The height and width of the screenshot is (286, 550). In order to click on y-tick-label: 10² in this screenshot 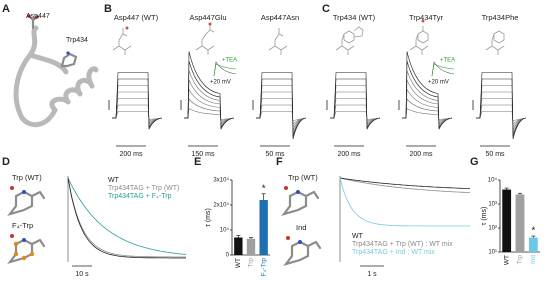, I will do `click(492, 229)`.